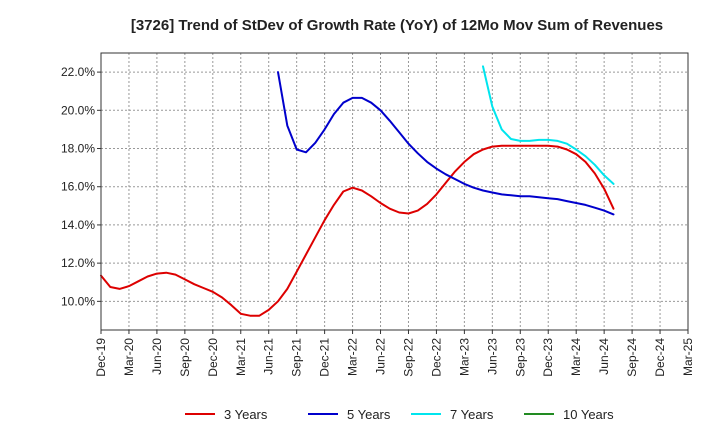 Image resolution: width=720 pixels, height=445 pixels. Describe the element at coordinates (632, 357) in the screenshot. I see `x-tick-label: Sep-24` at that location.